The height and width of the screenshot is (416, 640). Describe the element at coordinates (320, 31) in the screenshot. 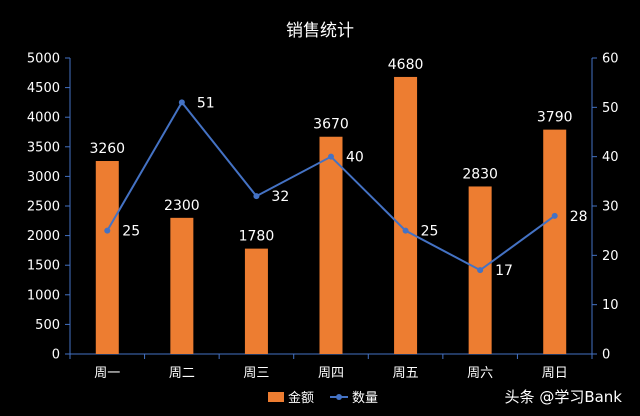

I see `chart-title: 销售统计` at that location.